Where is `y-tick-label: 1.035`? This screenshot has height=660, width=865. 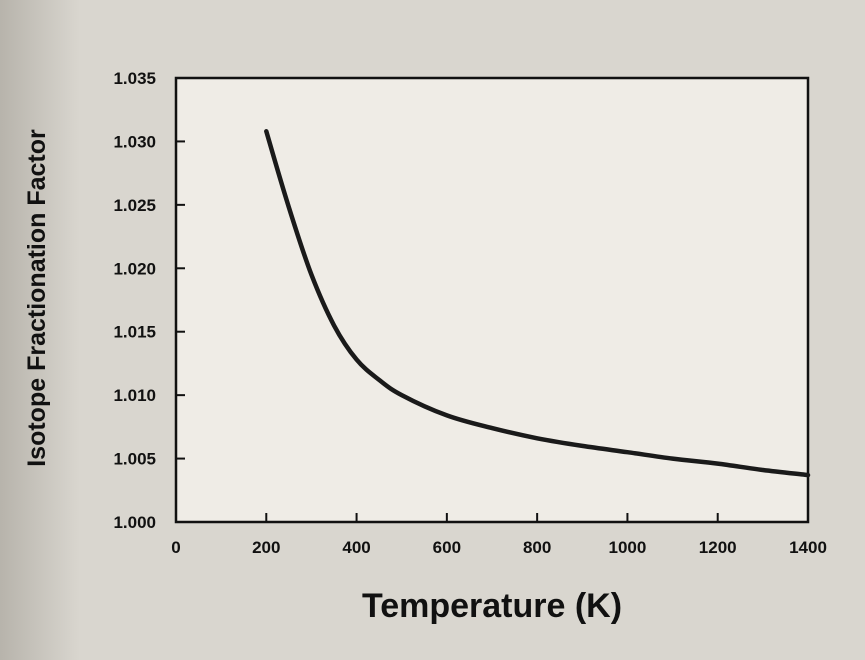 y-tick-label: 1.035 is located at coordinates (134, 78).